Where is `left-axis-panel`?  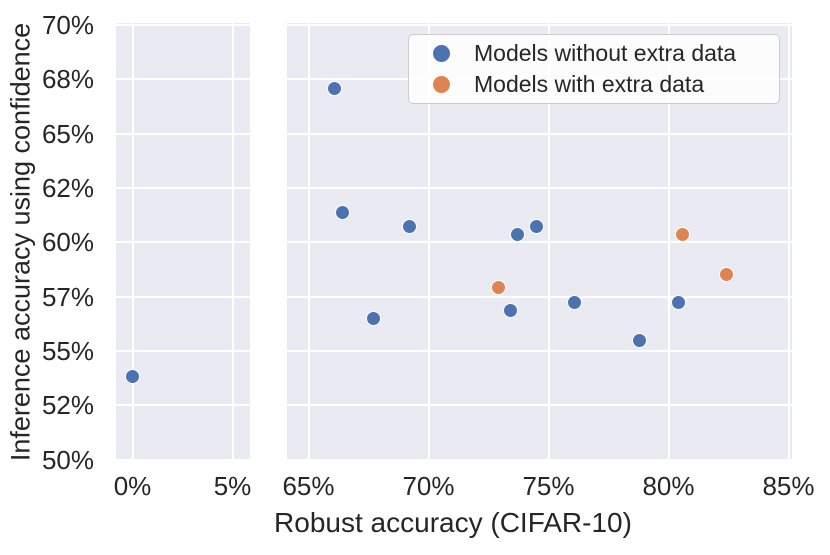 left-axis-panel is located at coordinates (182, 242).